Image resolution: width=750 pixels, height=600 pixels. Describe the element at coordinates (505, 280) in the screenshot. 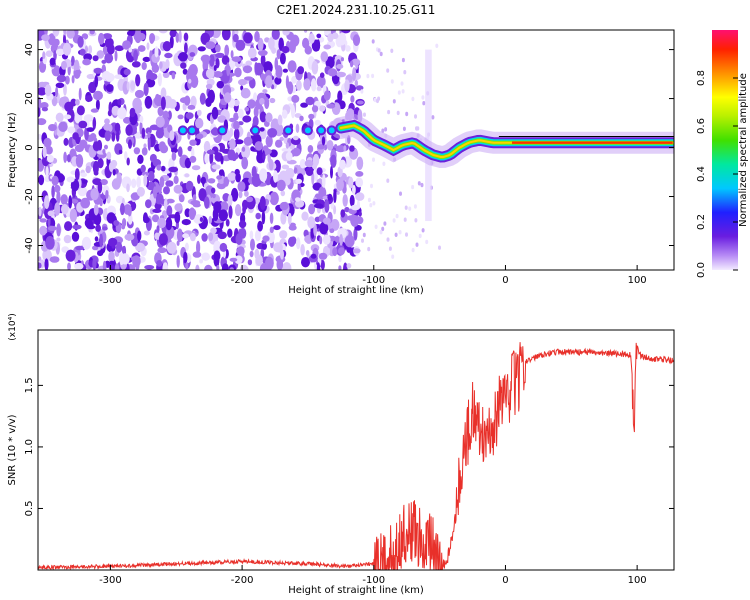

I see `spectrogram-x-tick-label: 0` at that location.